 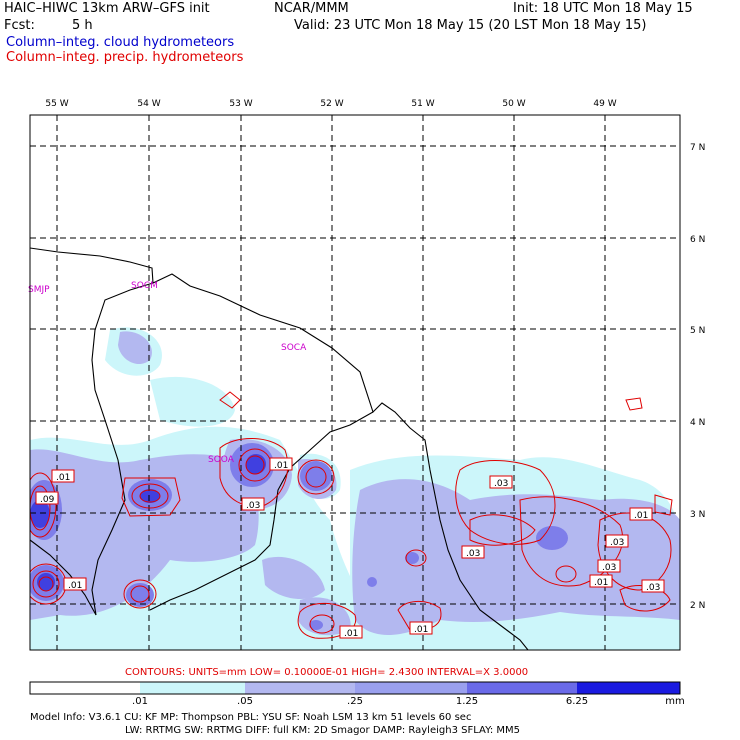 What do you see at coordinates (697, 240) in the screenshot?
I see `lat-label: 6 N` at bounding box center [697, 240].